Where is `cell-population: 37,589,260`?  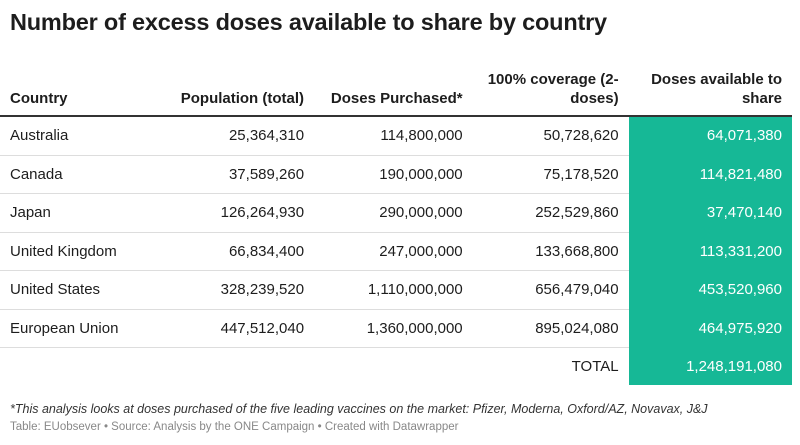
cell-population: 37,589,260 is located at coordinates (237, 174).